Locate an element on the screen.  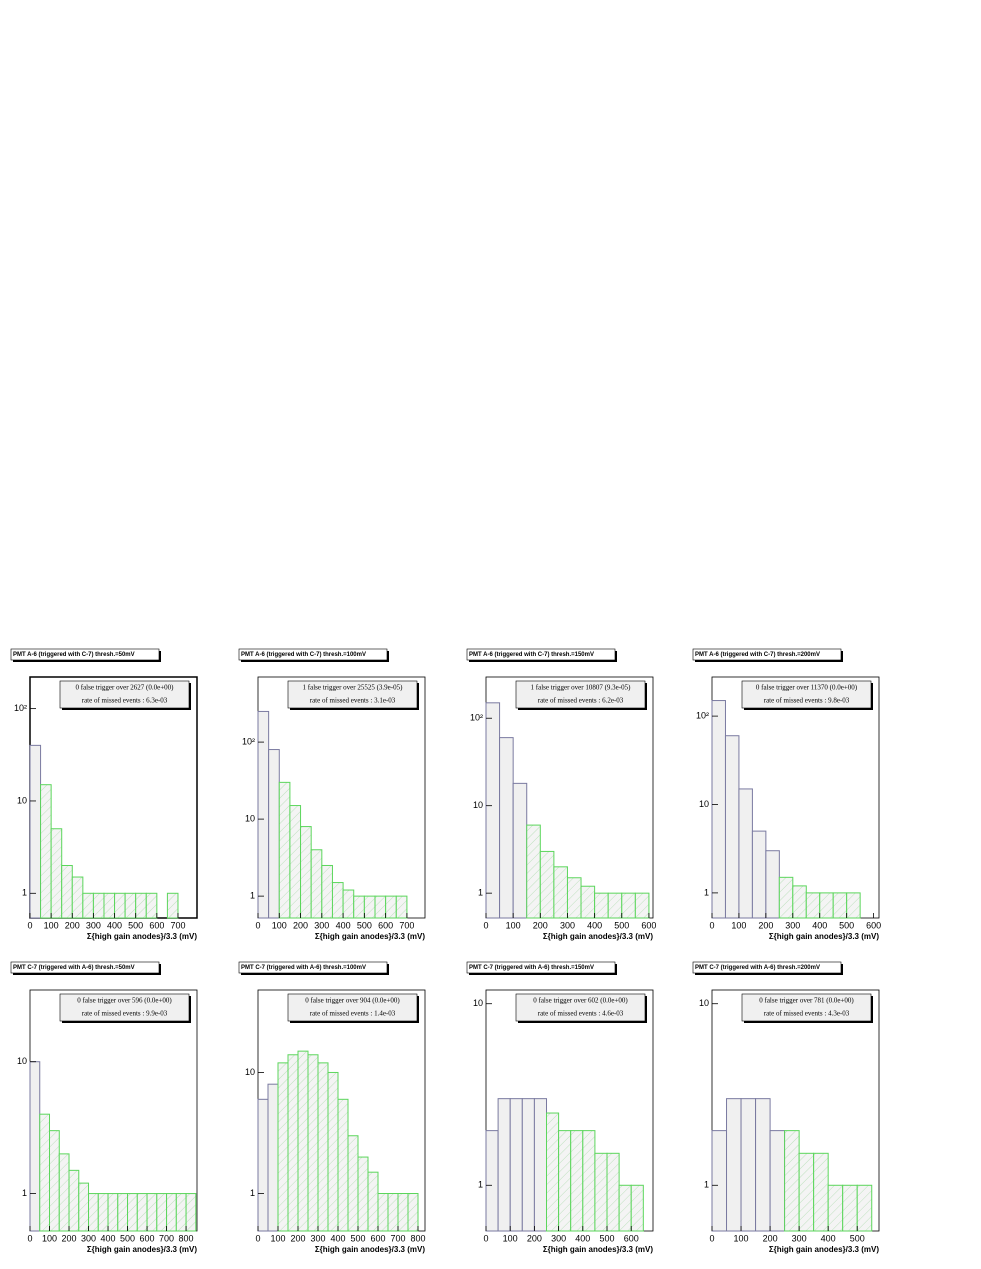
annotation: 0 false trigger over 11370 (0.0e+00) is located at coordinates (807, 688).